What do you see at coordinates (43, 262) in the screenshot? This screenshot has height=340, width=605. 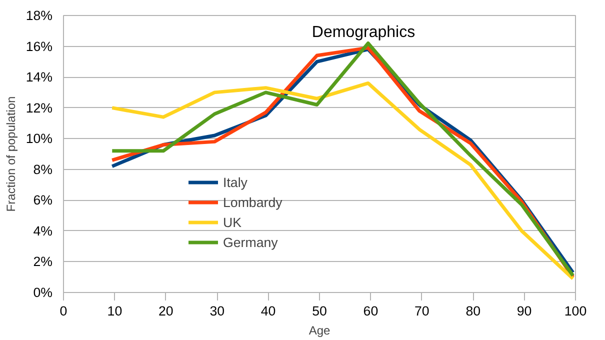 I see `y-tick-label: 2%` at bounding box center [43, 262].